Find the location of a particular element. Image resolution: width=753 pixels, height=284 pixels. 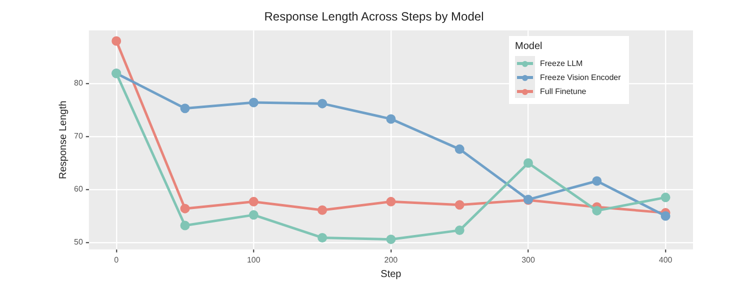

y-tick-label: 50 is located at coordinates (79, 242).